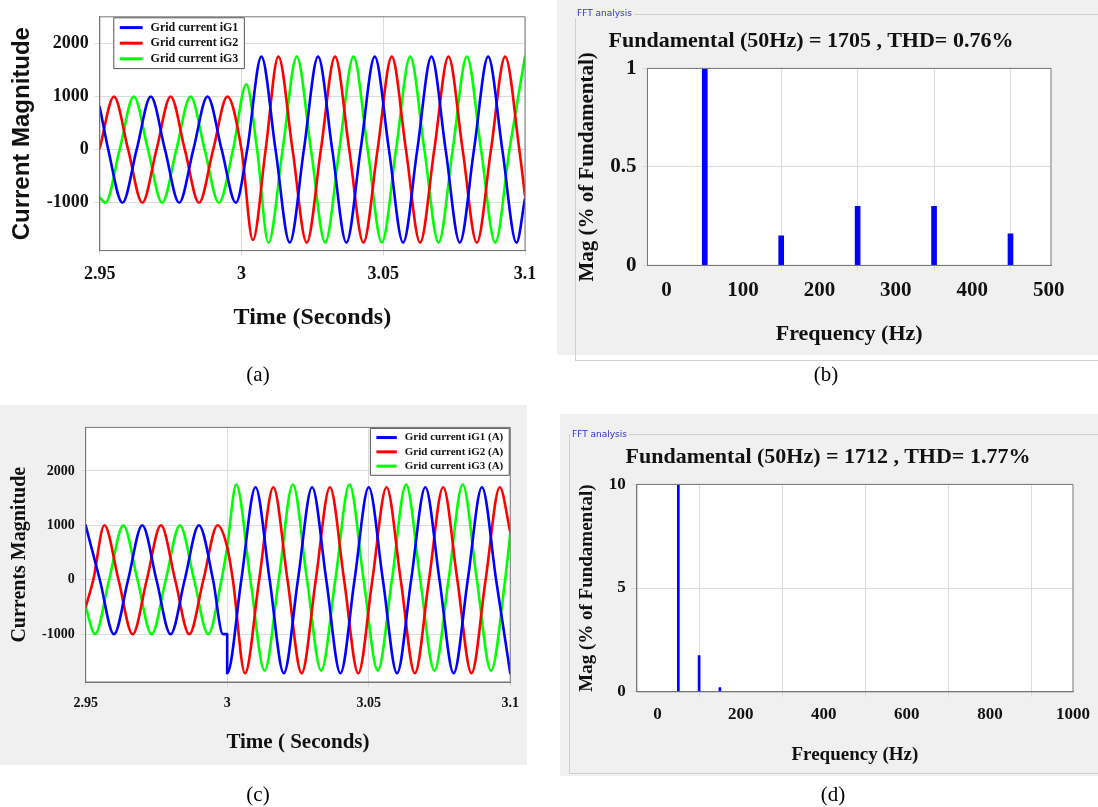 The width and height of the screenshot is (1098, 807). Describe the element at coordinates (896, 289) in the screenshot. I see `x-tick-label: 300` at that location.